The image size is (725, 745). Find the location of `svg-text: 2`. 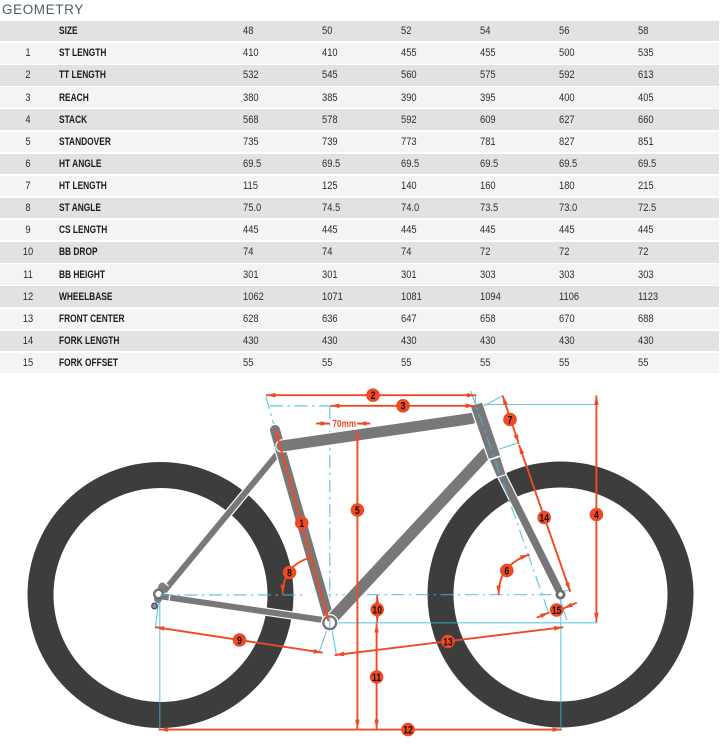

svg-text: 2 is located at coordinates (373, 396).